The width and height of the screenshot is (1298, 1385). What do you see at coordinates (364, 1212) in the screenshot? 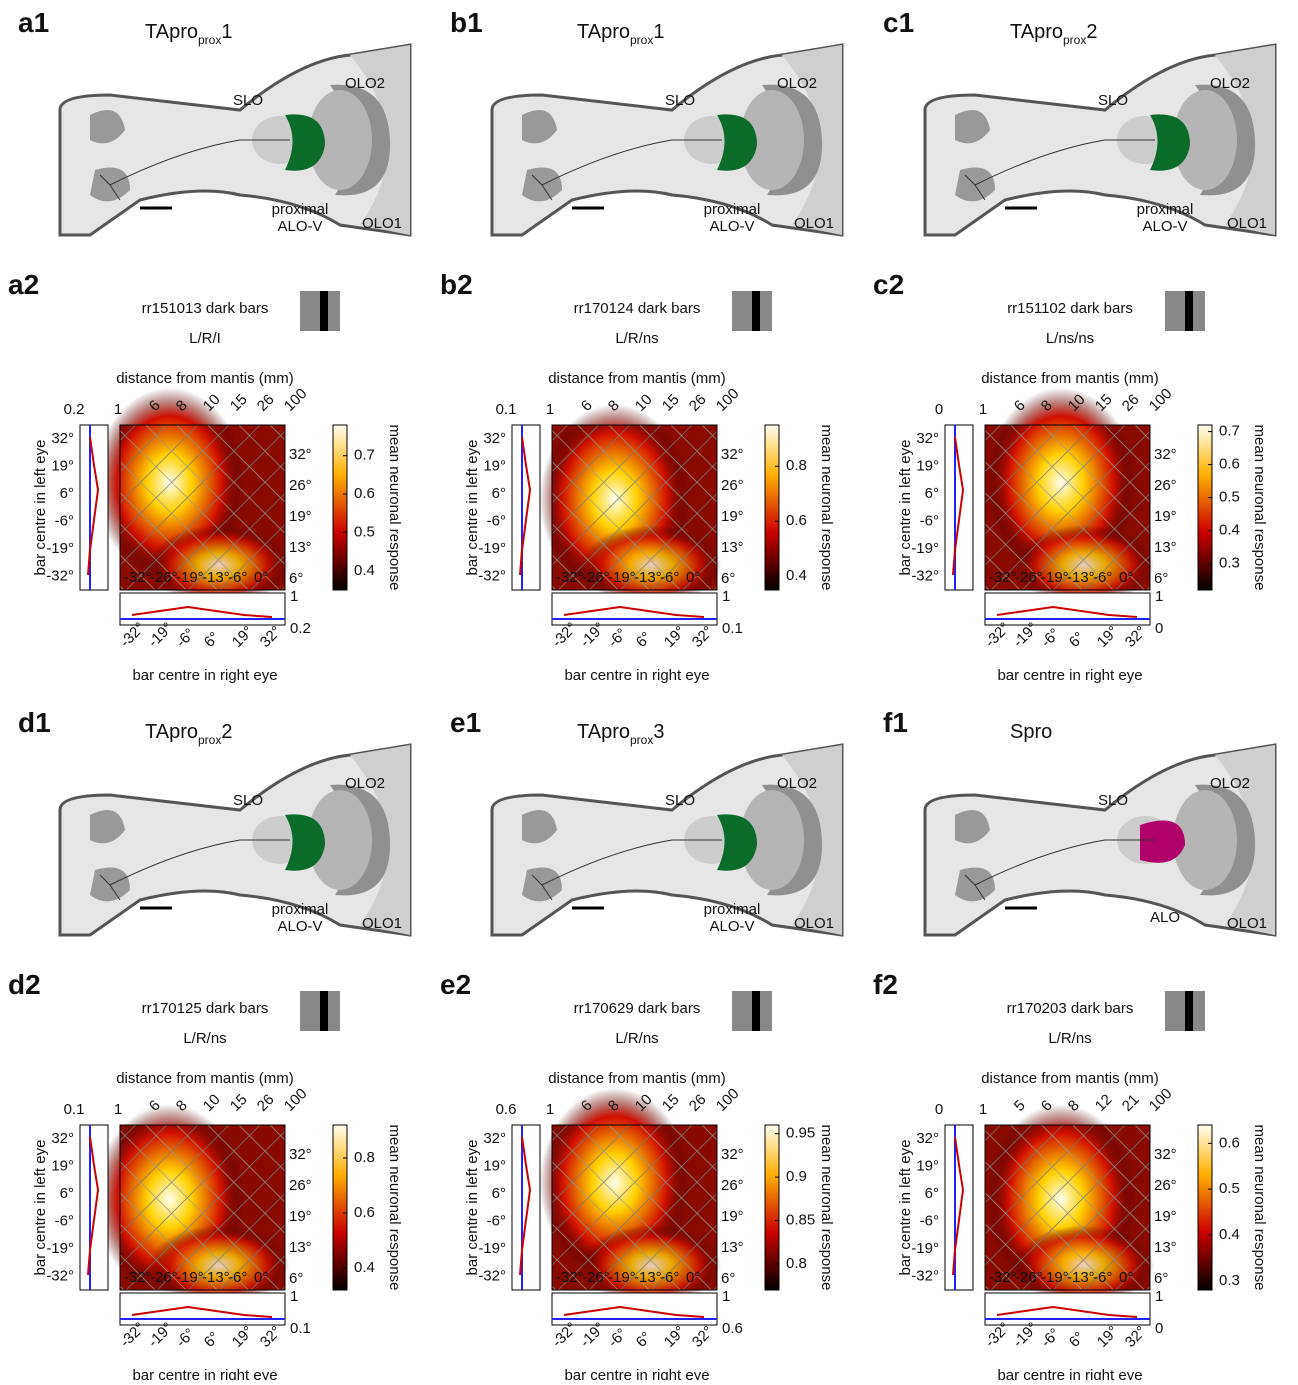
I see `colorbar-tick-label: 0.6` at bounding box center [364, 1212].